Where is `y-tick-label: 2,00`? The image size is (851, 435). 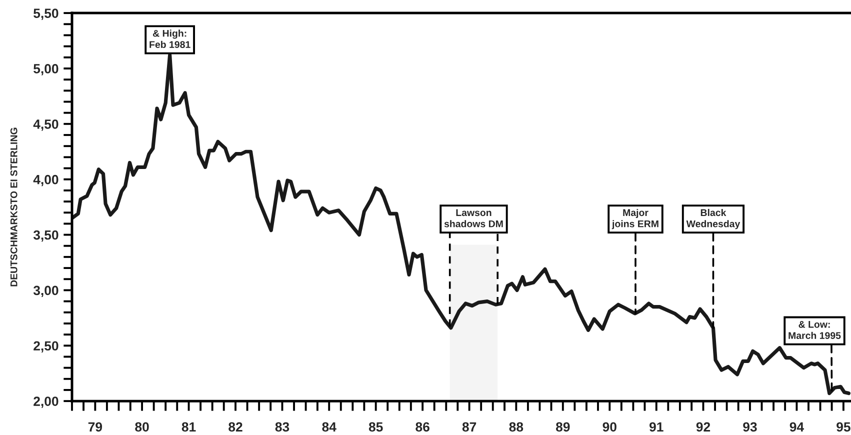
y-tick-label: 2,00 is located at coordinates (46, 402).